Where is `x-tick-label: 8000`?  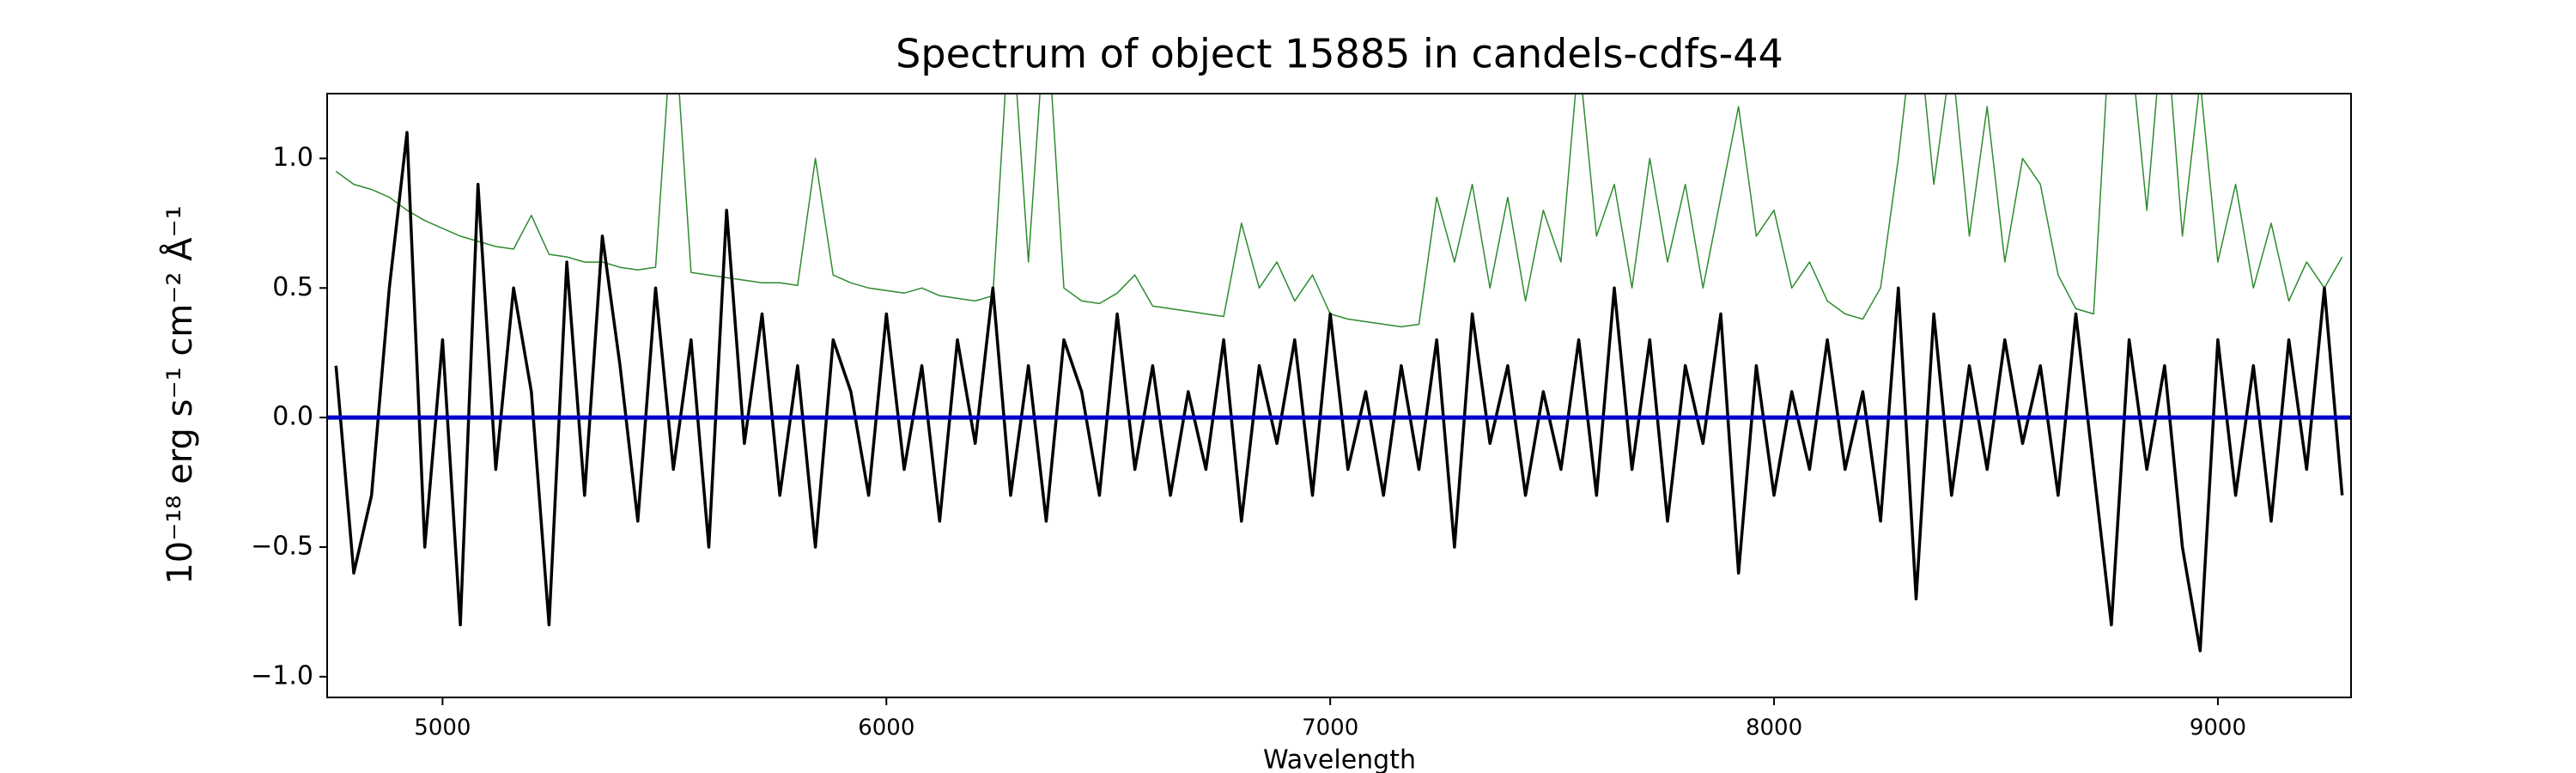 x-tick-label: 8000 is located at coordinates (1774, 728).